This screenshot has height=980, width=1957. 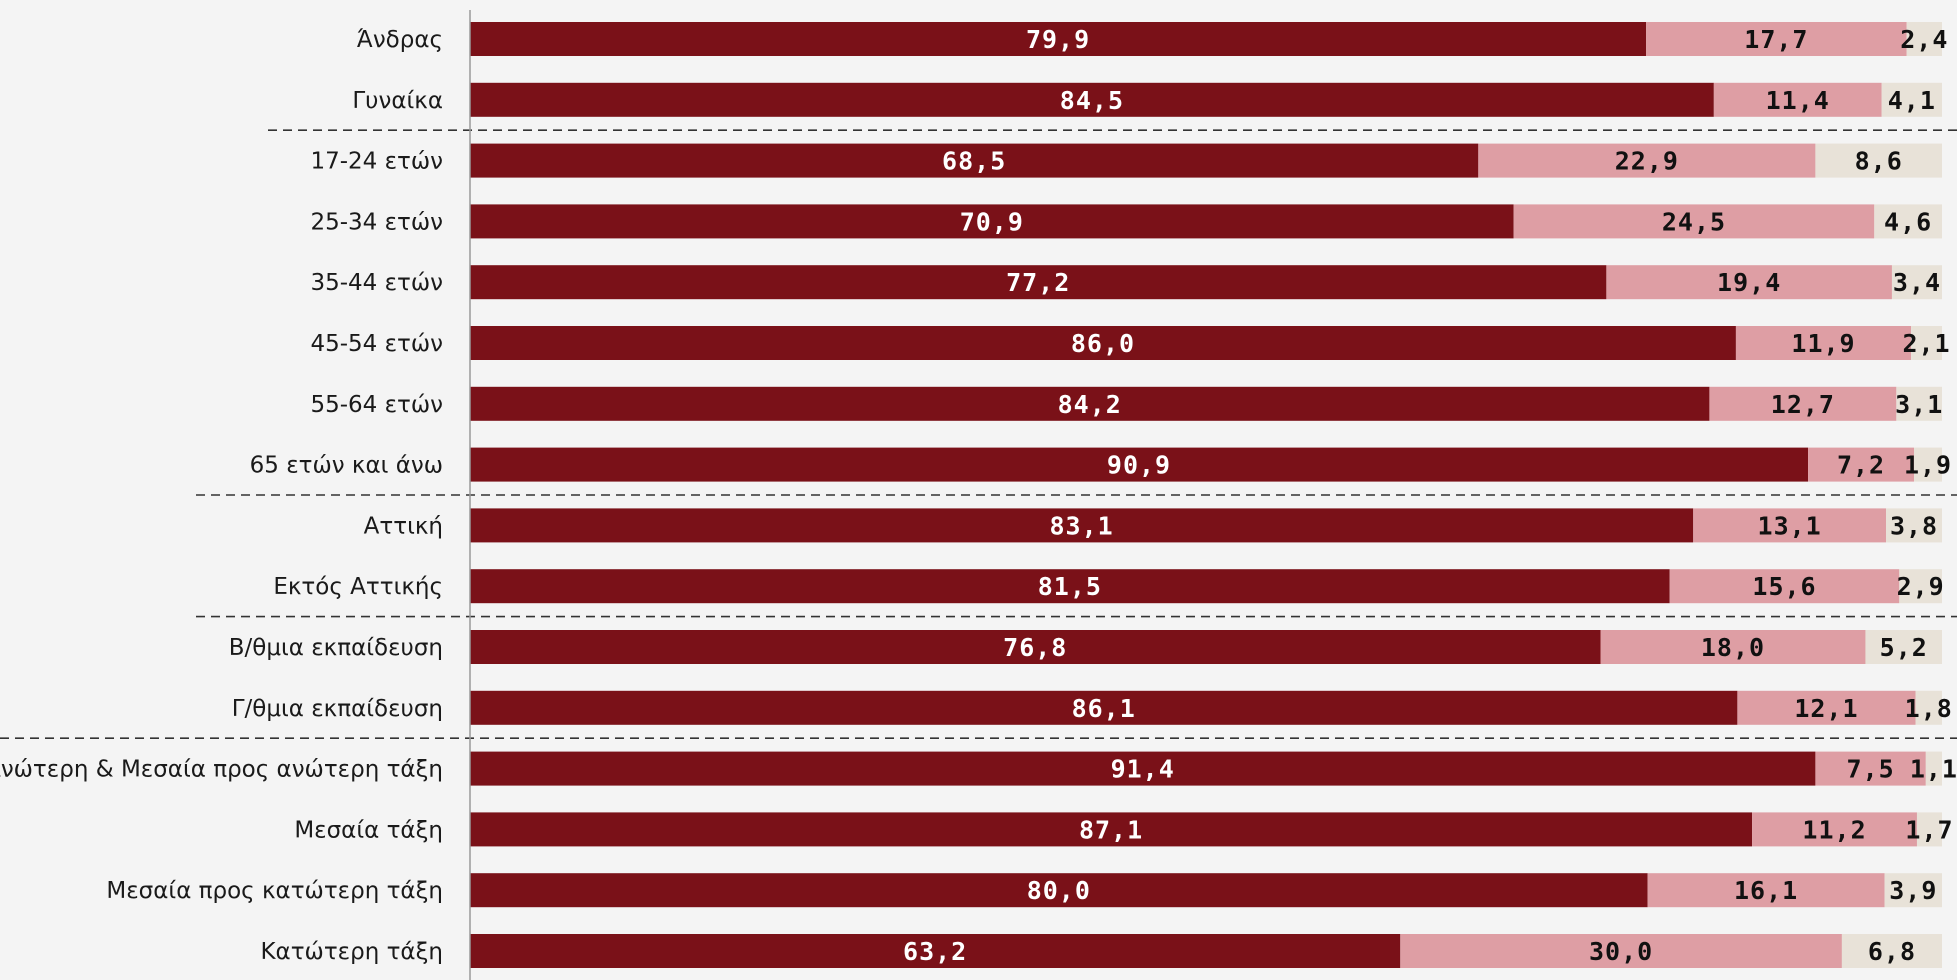 I want to click on value-label: 1,9, so click(x=1928, y=465).